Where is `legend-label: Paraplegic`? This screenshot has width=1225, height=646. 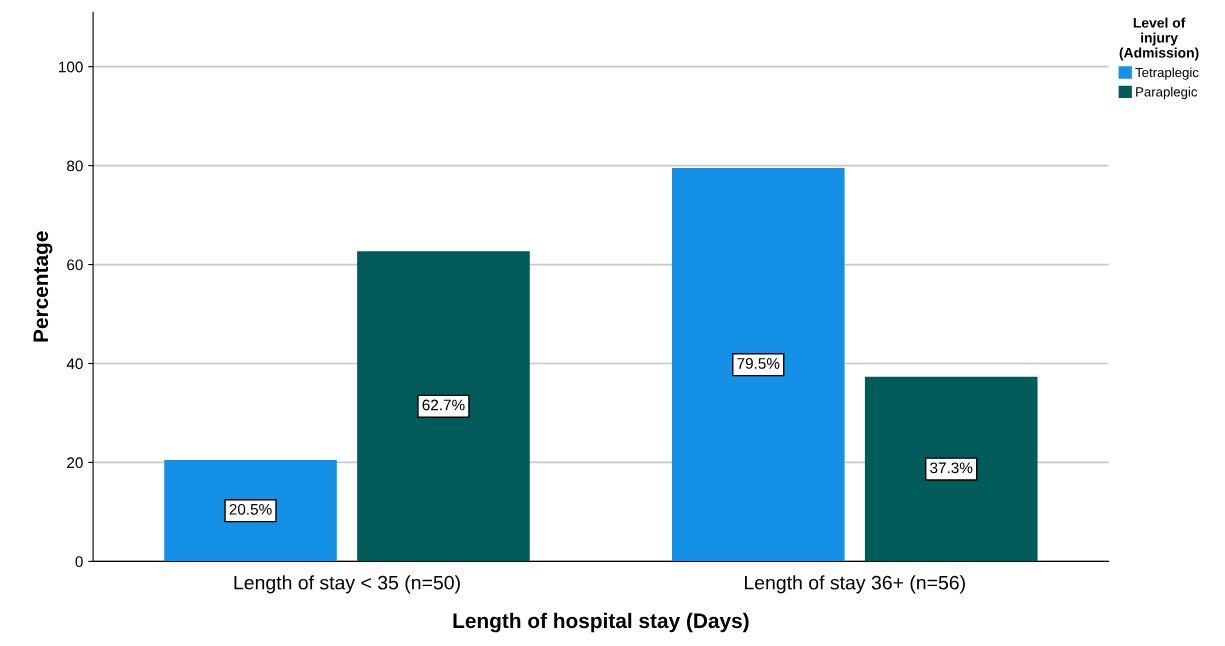 legend-label: Paraplegic is located at coordinates (1167, 93).